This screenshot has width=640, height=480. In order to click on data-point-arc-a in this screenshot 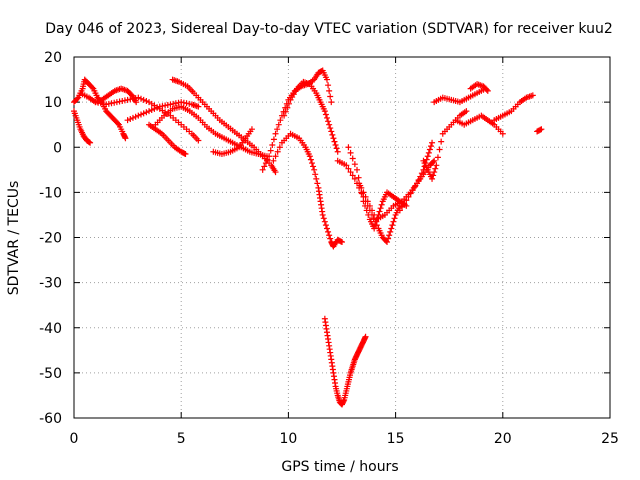, I will do `click(90, 142)`.